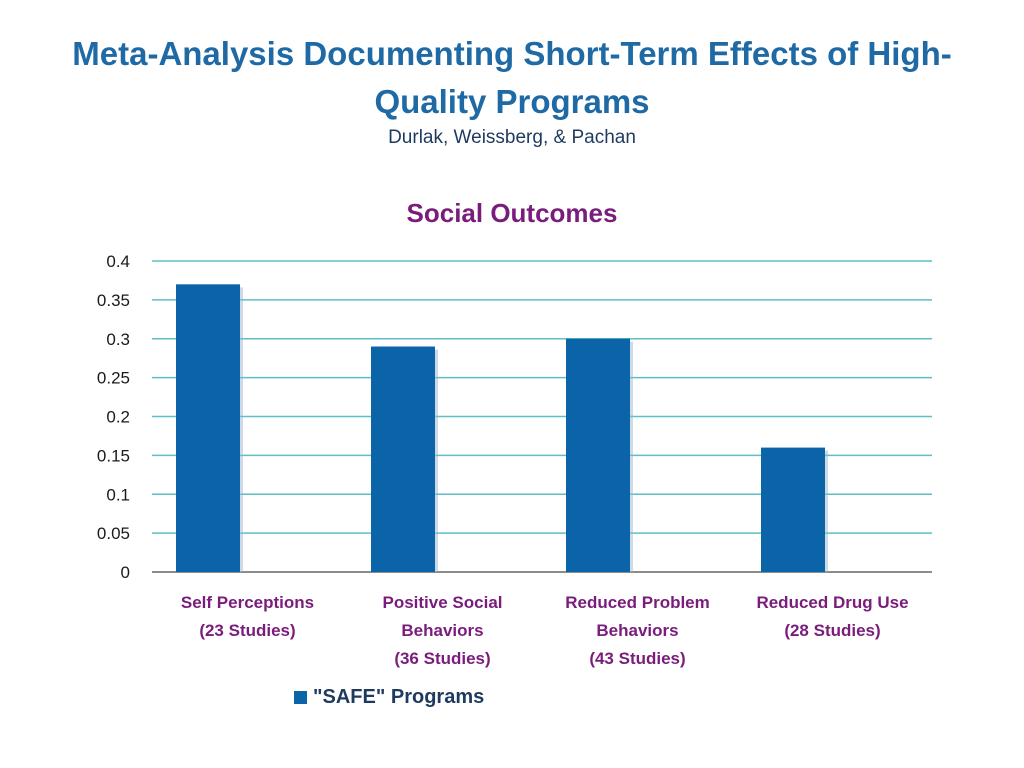 This screenshot has height=768, width=1024. What do you see at coordinates (442, 658) in the screenshot?
I see `x-tick-label-line: (36 Studies)` at bounding box center [442, 658].